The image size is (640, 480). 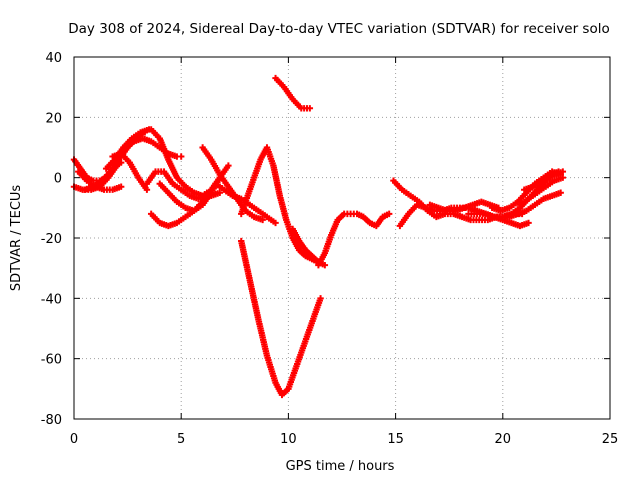 What do you see at coordinates (53, 118) in the screenshot?
I see `y-tick-label: 20` at bounding box center [53, 118].